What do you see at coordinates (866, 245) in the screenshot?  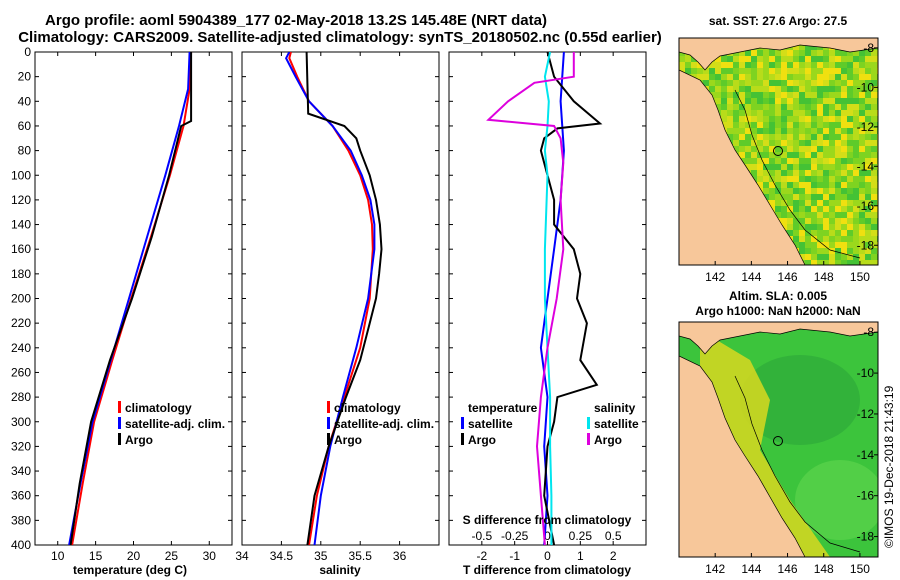 I see `map-y-tick-label: -18` at bounding box center [866, 245].